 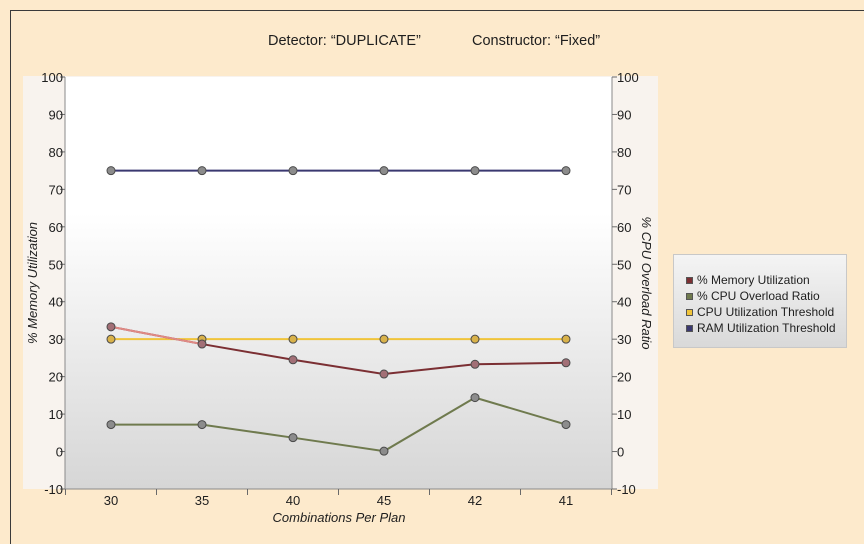 I want to click on series-line-cpu-overload-ratio, so click(x=339, y=424).